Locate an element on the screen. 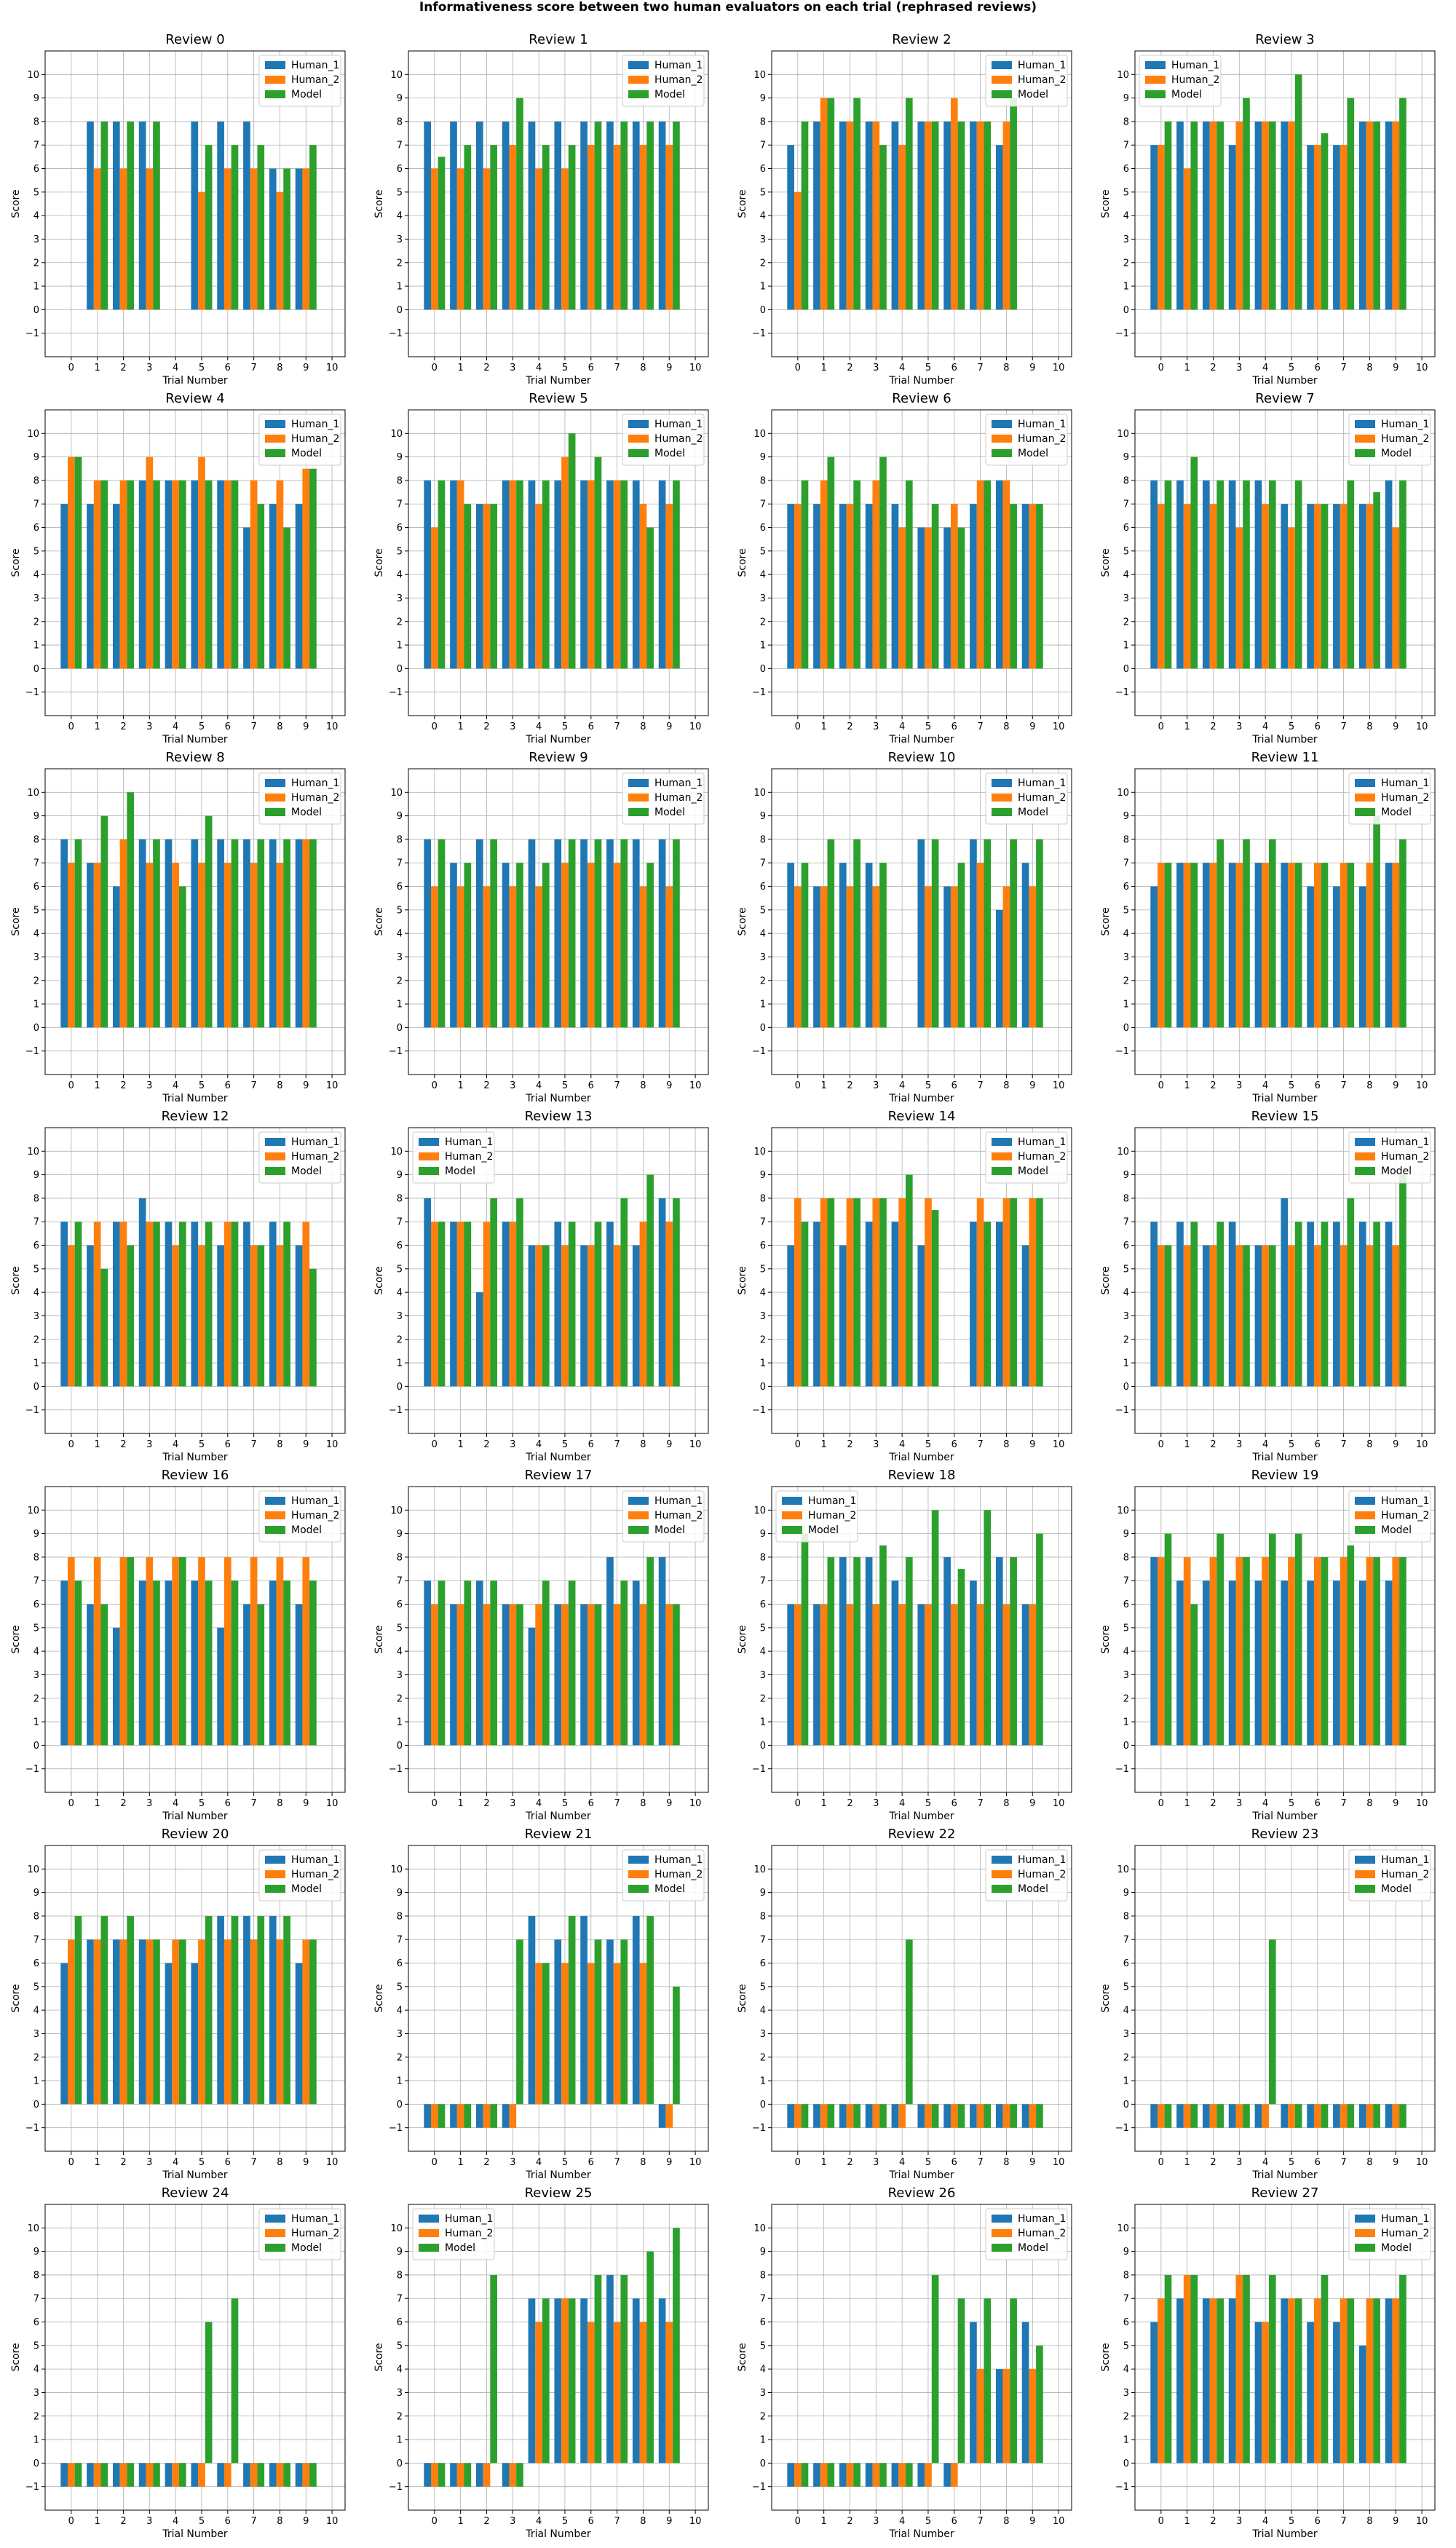 The image size is (1456, 2548). x-tick-label: 3 is located at coordinates (512, 2521).